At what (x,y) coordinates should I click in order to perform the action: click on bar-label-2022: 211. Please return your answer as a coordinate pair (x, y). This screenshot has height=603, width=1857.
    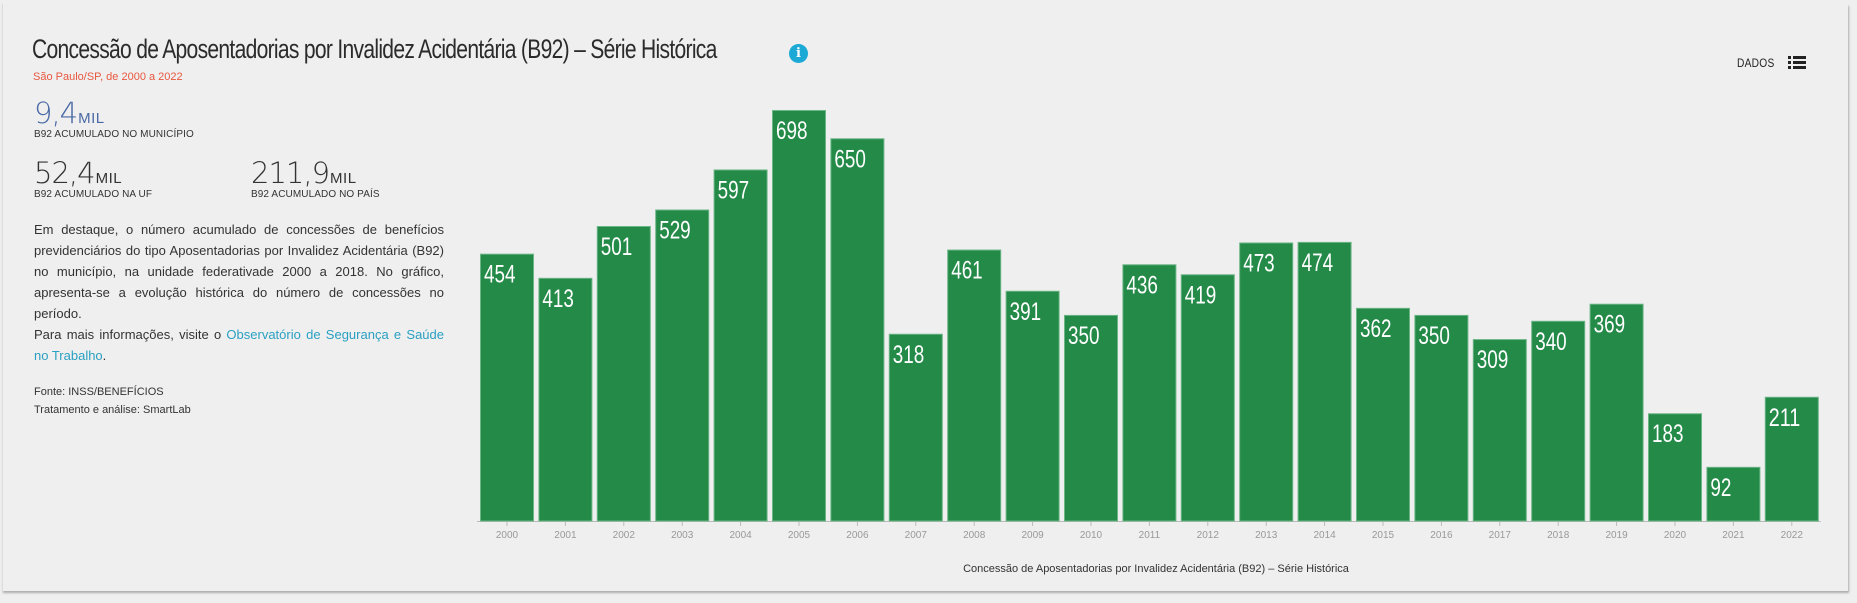
    Looking at the image, I should click on (1785, 418).